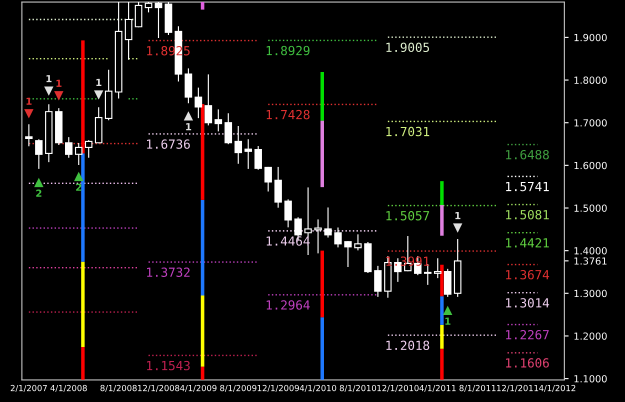 This screenshot has height=402, width=625. Describe the element at coordinates (288, 51) in the screenshot. I see `annotation: 1.8929` at that location.